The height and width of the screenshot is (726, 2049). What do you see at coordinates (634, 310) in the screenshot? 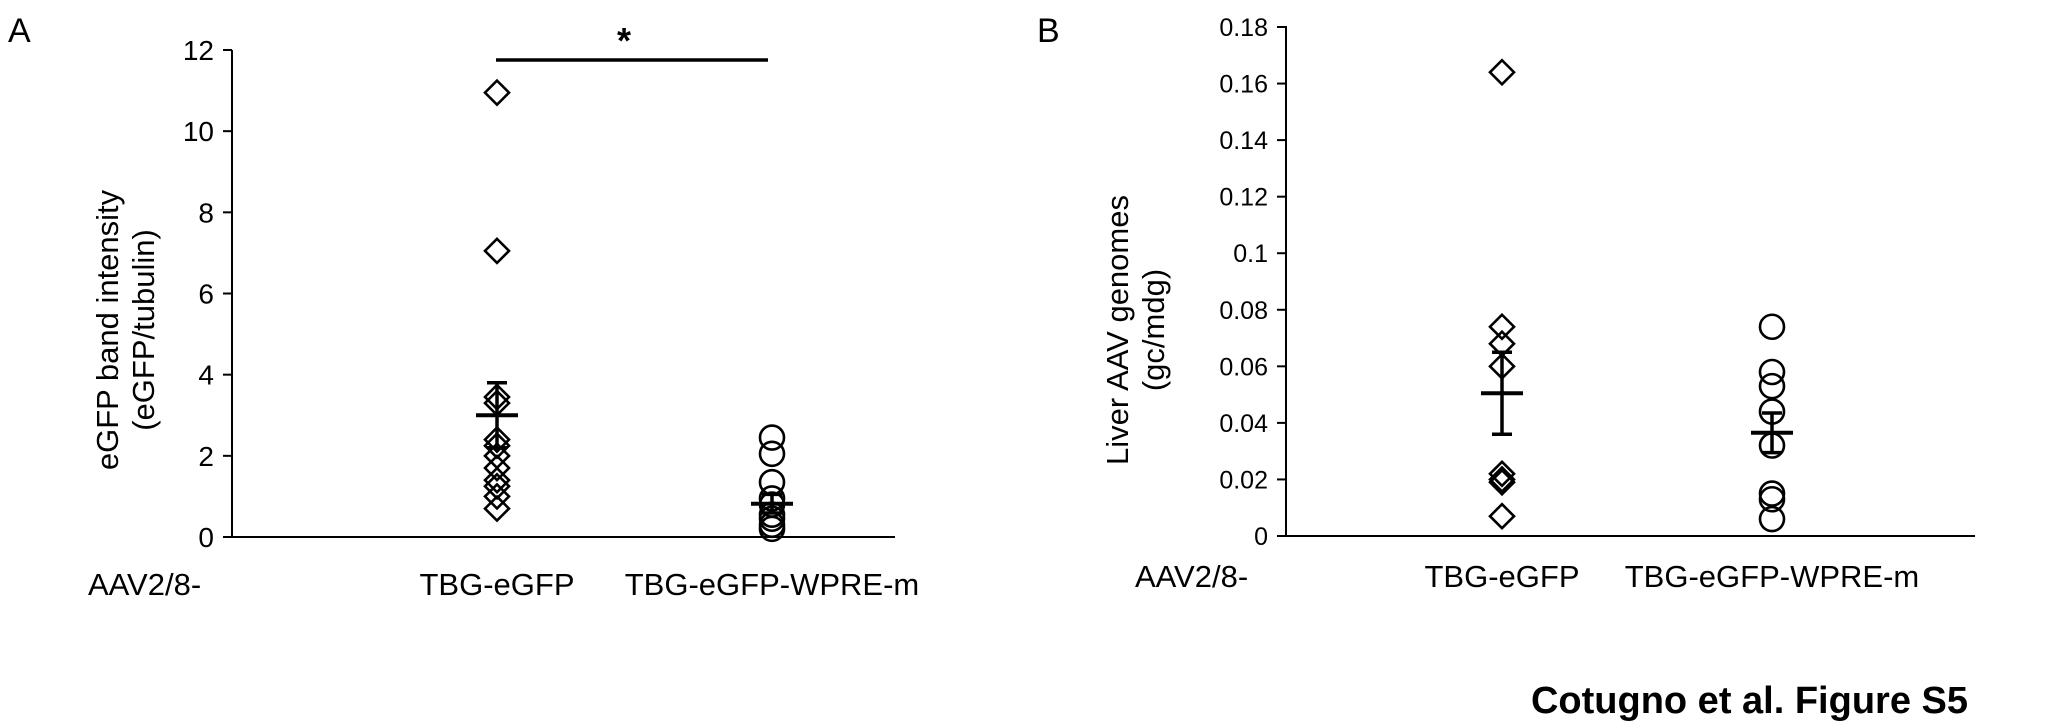
I see `data-points-a` at bounding box center [634, 310].